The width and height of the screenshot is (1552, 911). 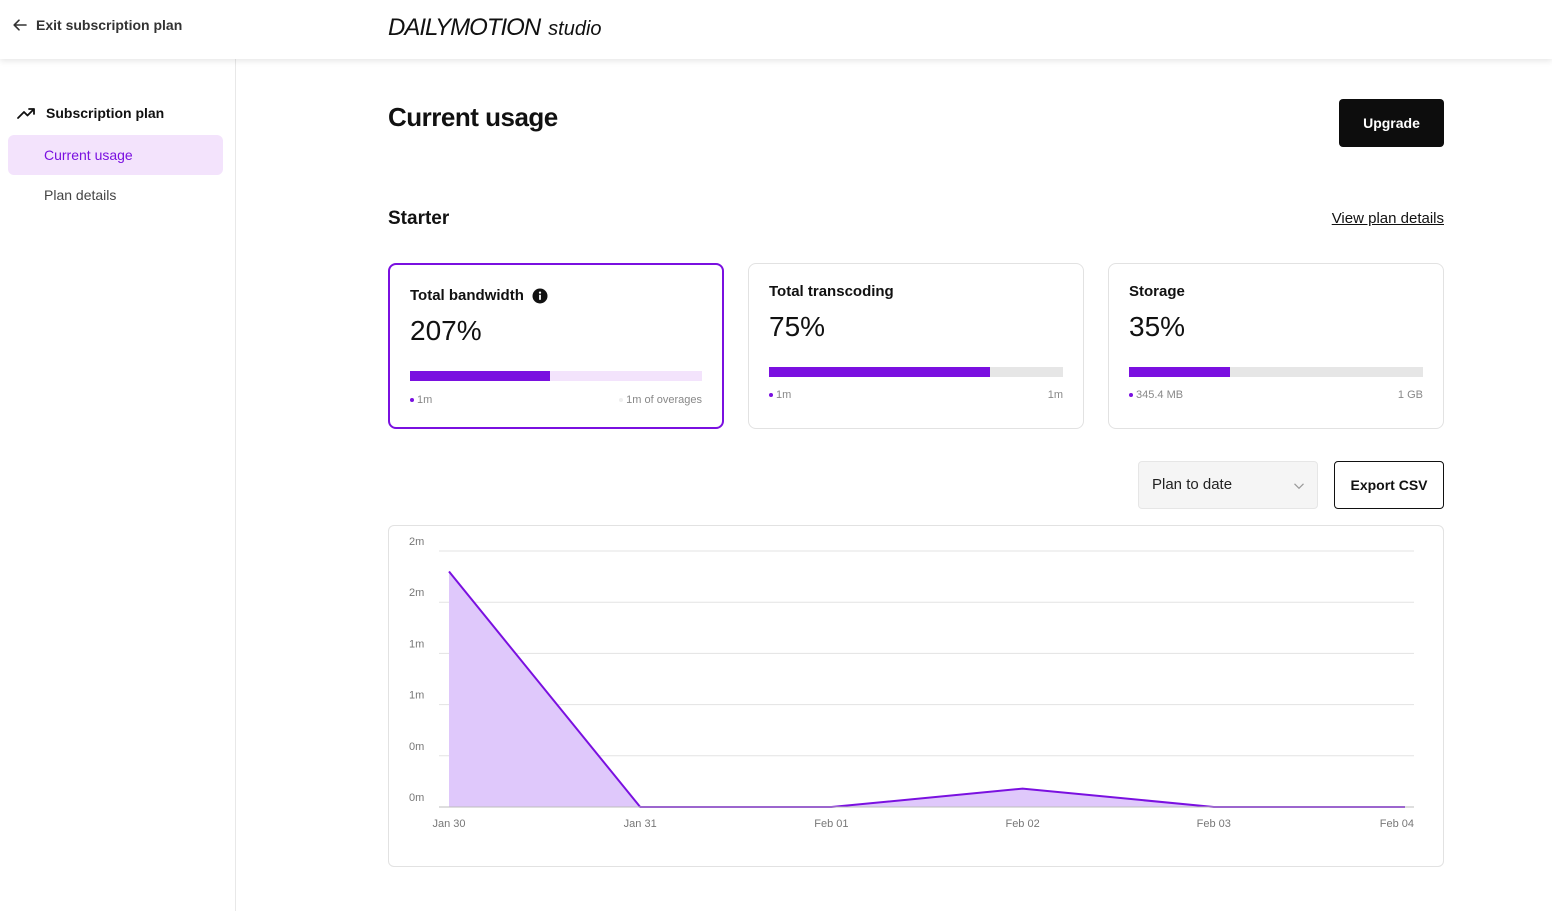 I want to click on exit-subscription-link: Exit subscription plan, so click(x=97, y=25).